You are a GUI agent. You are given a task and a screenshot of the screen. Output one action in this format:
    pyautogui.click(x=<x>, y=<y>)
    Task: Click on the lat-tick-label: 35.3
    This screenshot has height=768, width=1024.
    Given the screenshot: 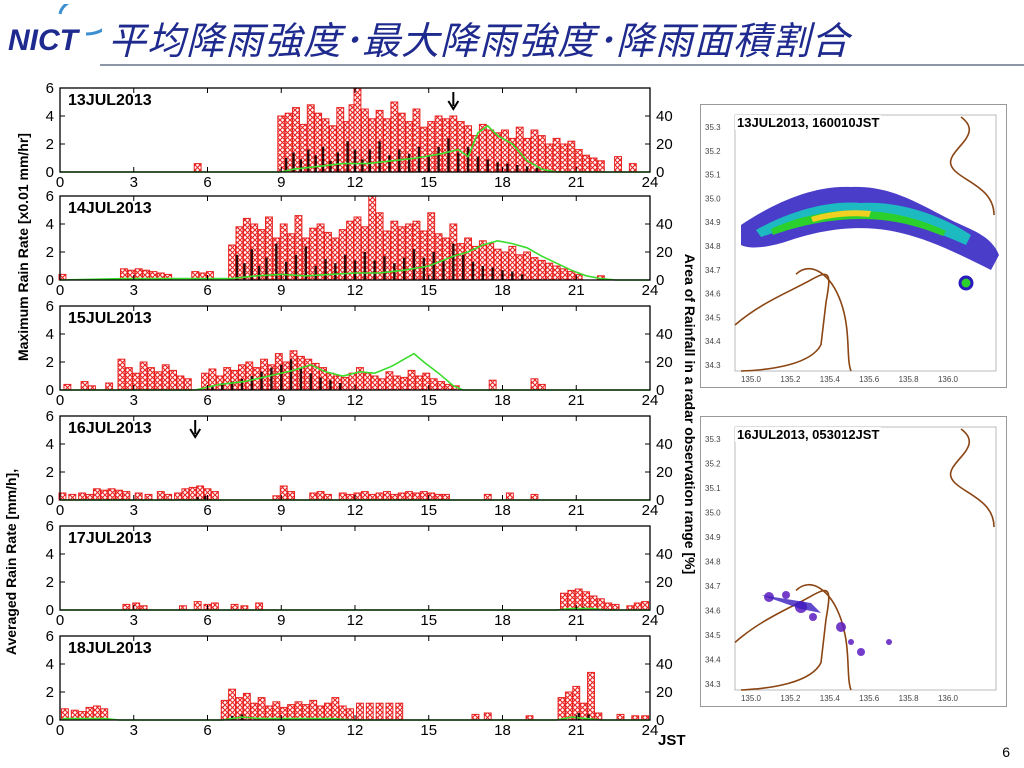 What is the action you would take?
    pyautogui.click(x=713, y=127)
    